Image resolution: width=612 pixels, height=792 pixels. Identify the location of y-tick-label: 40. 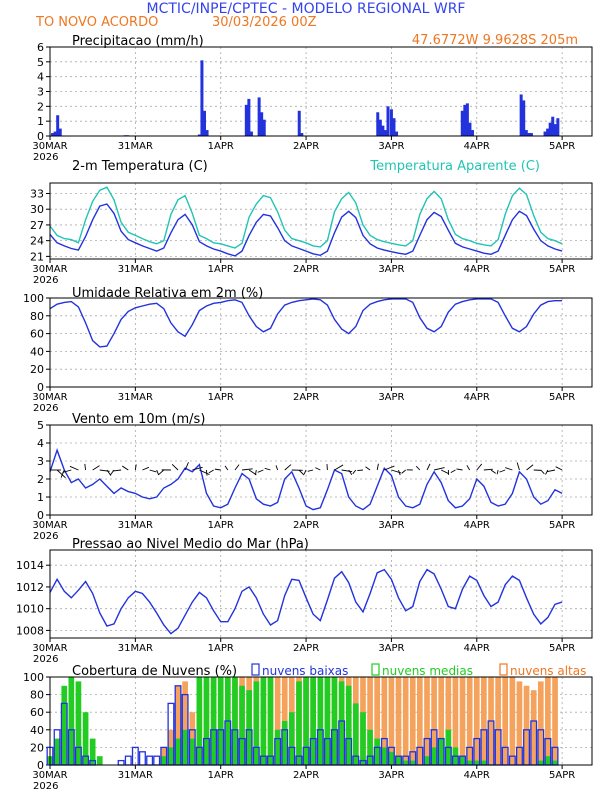
(37, 730).